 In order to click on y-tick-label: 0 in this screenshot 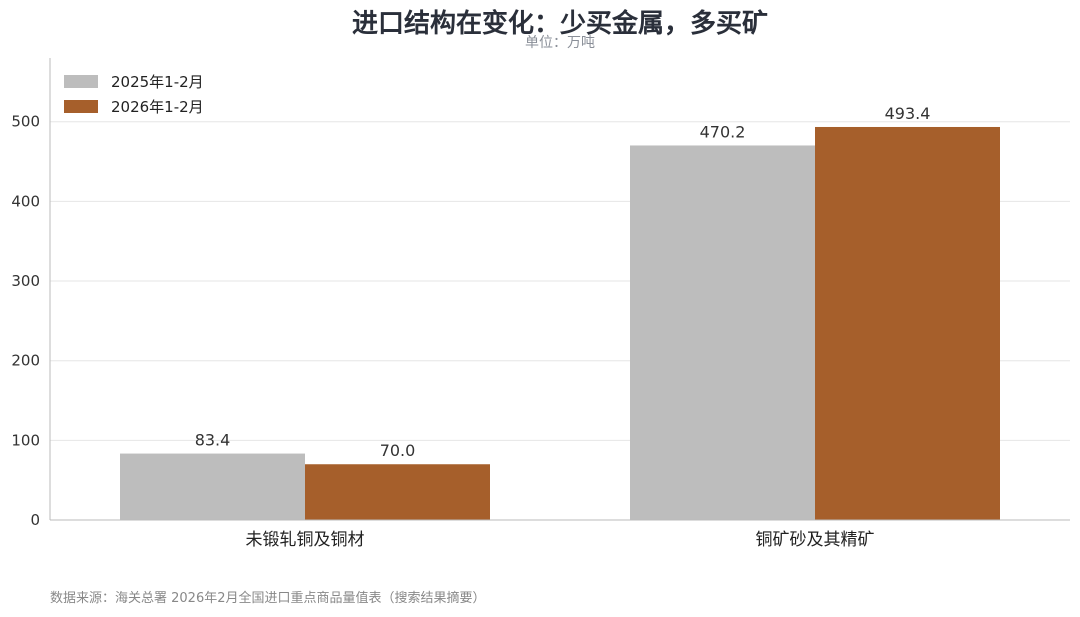, I will do `click(35, 520)`.